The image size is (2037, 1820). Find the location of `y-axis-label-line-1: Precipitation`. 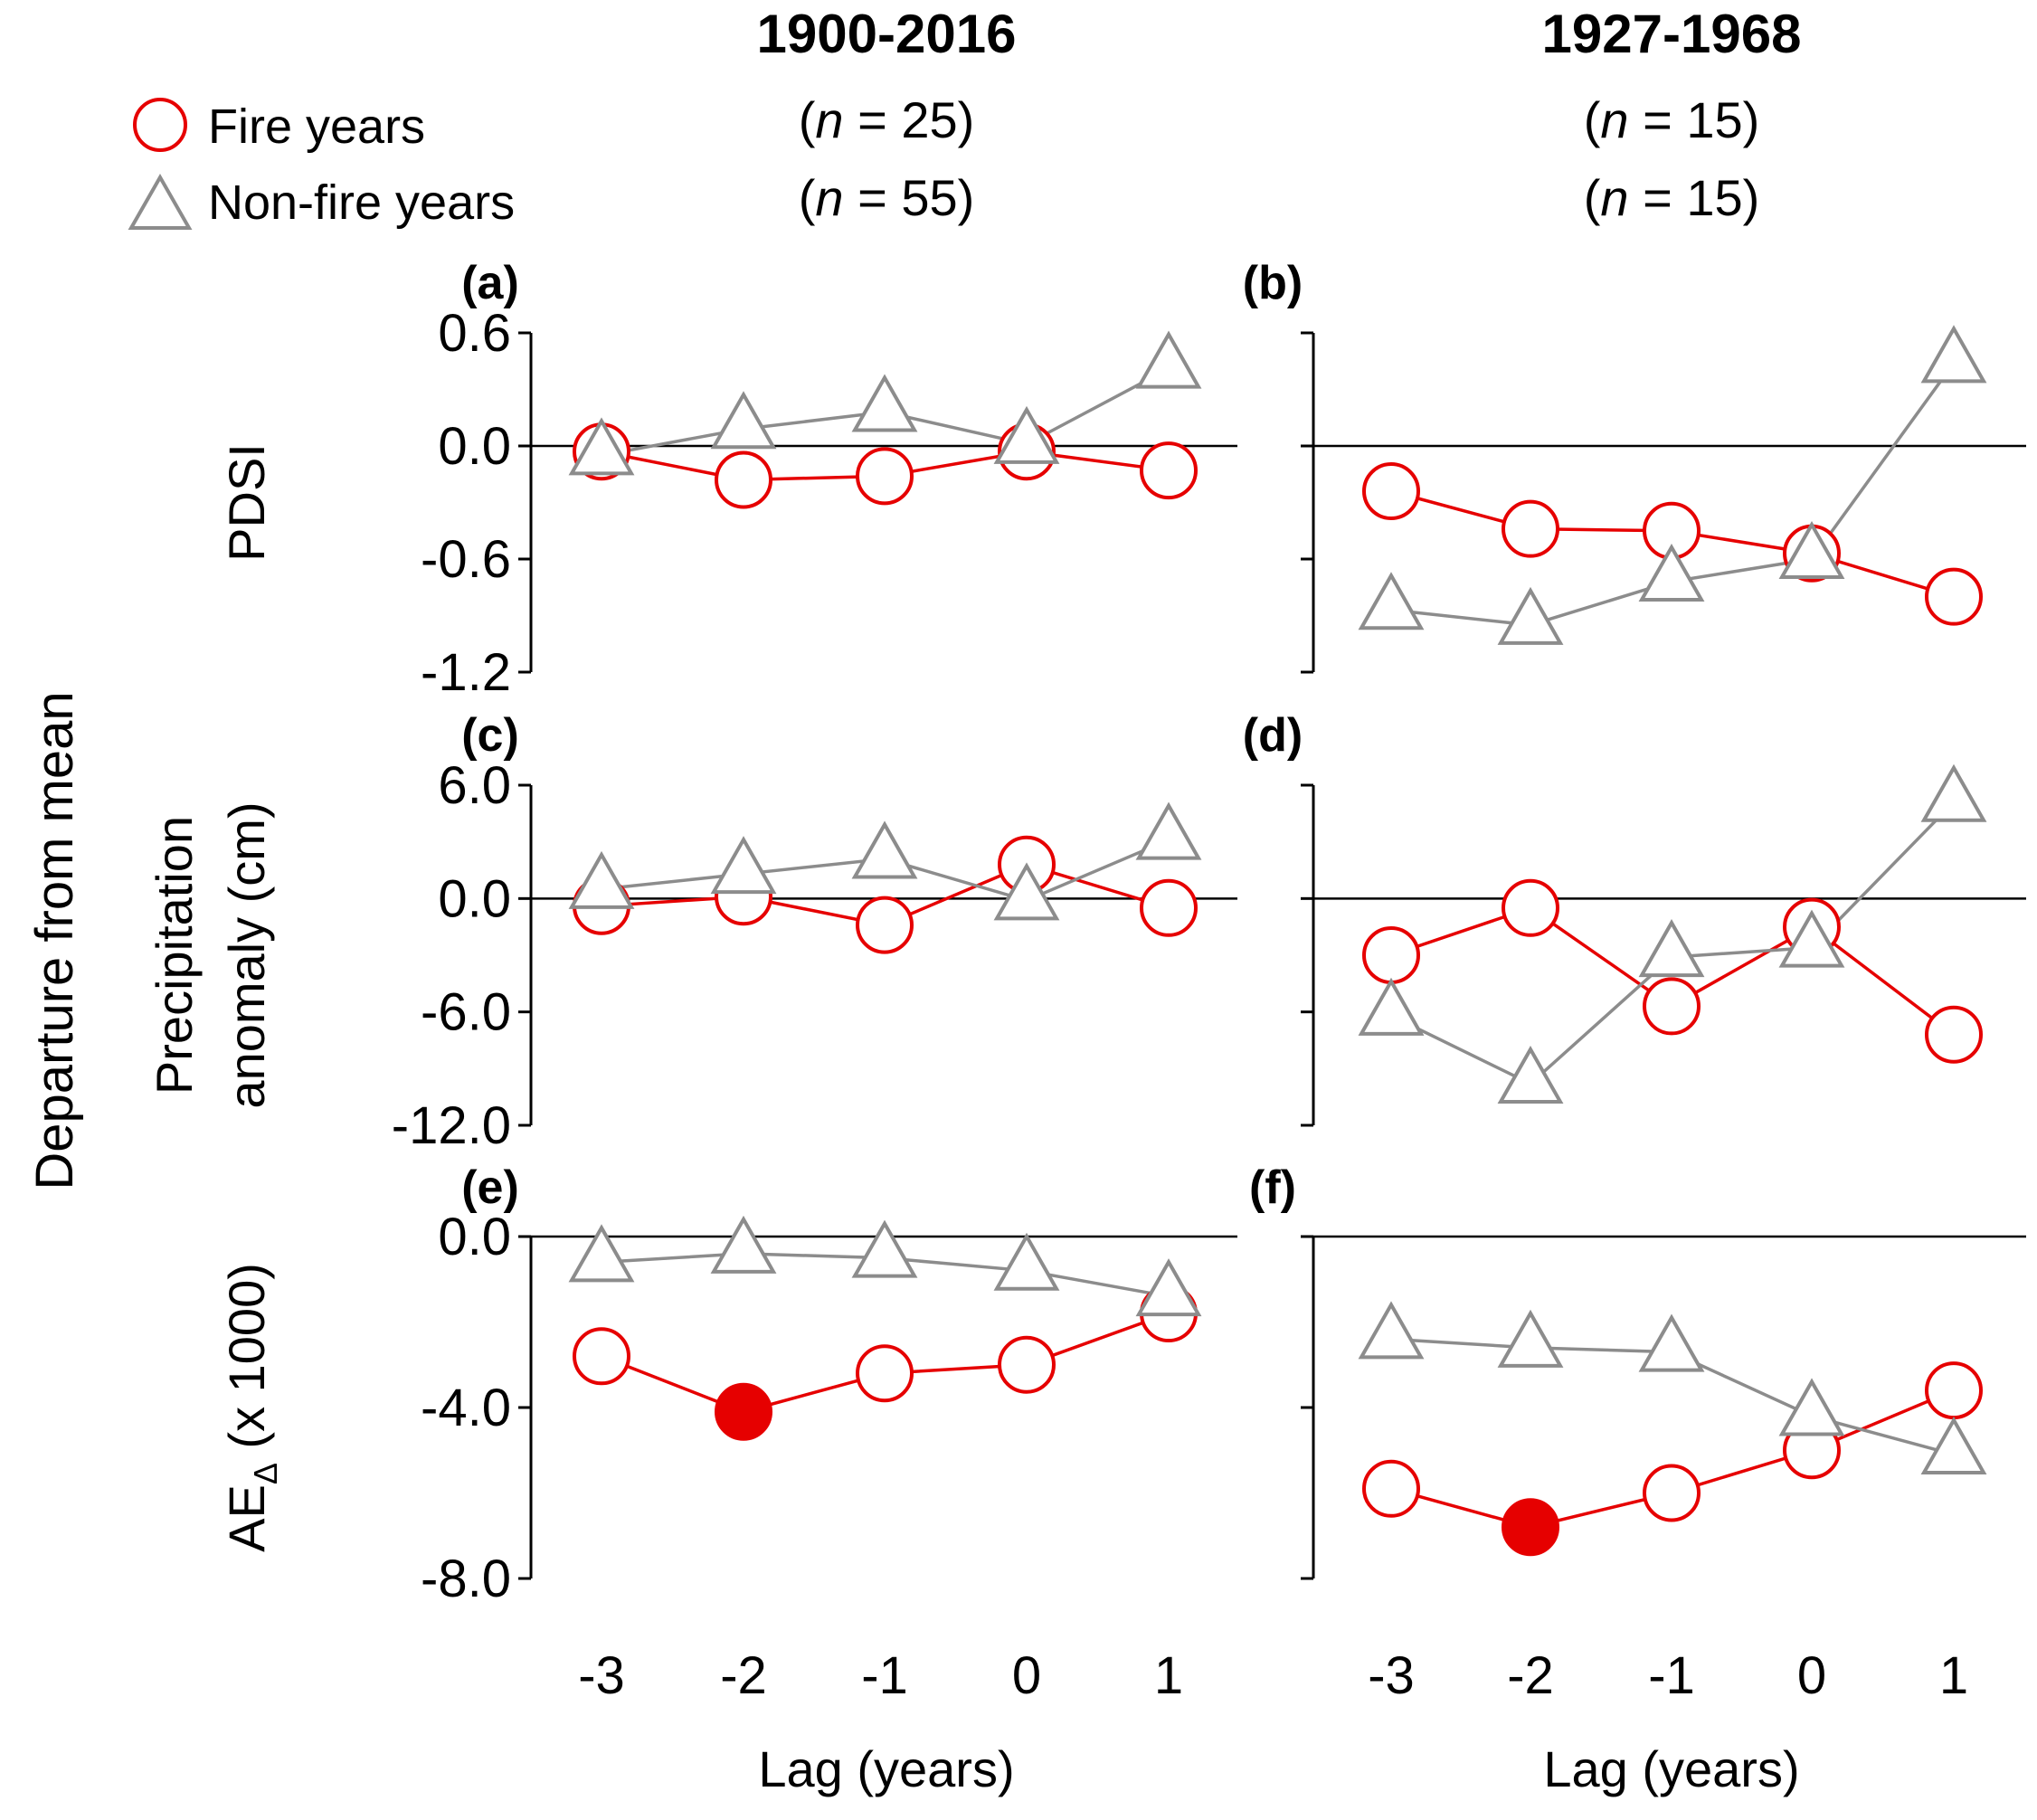

y-axis-label-line-1: Precipitation is located at coordinates (175, 955).